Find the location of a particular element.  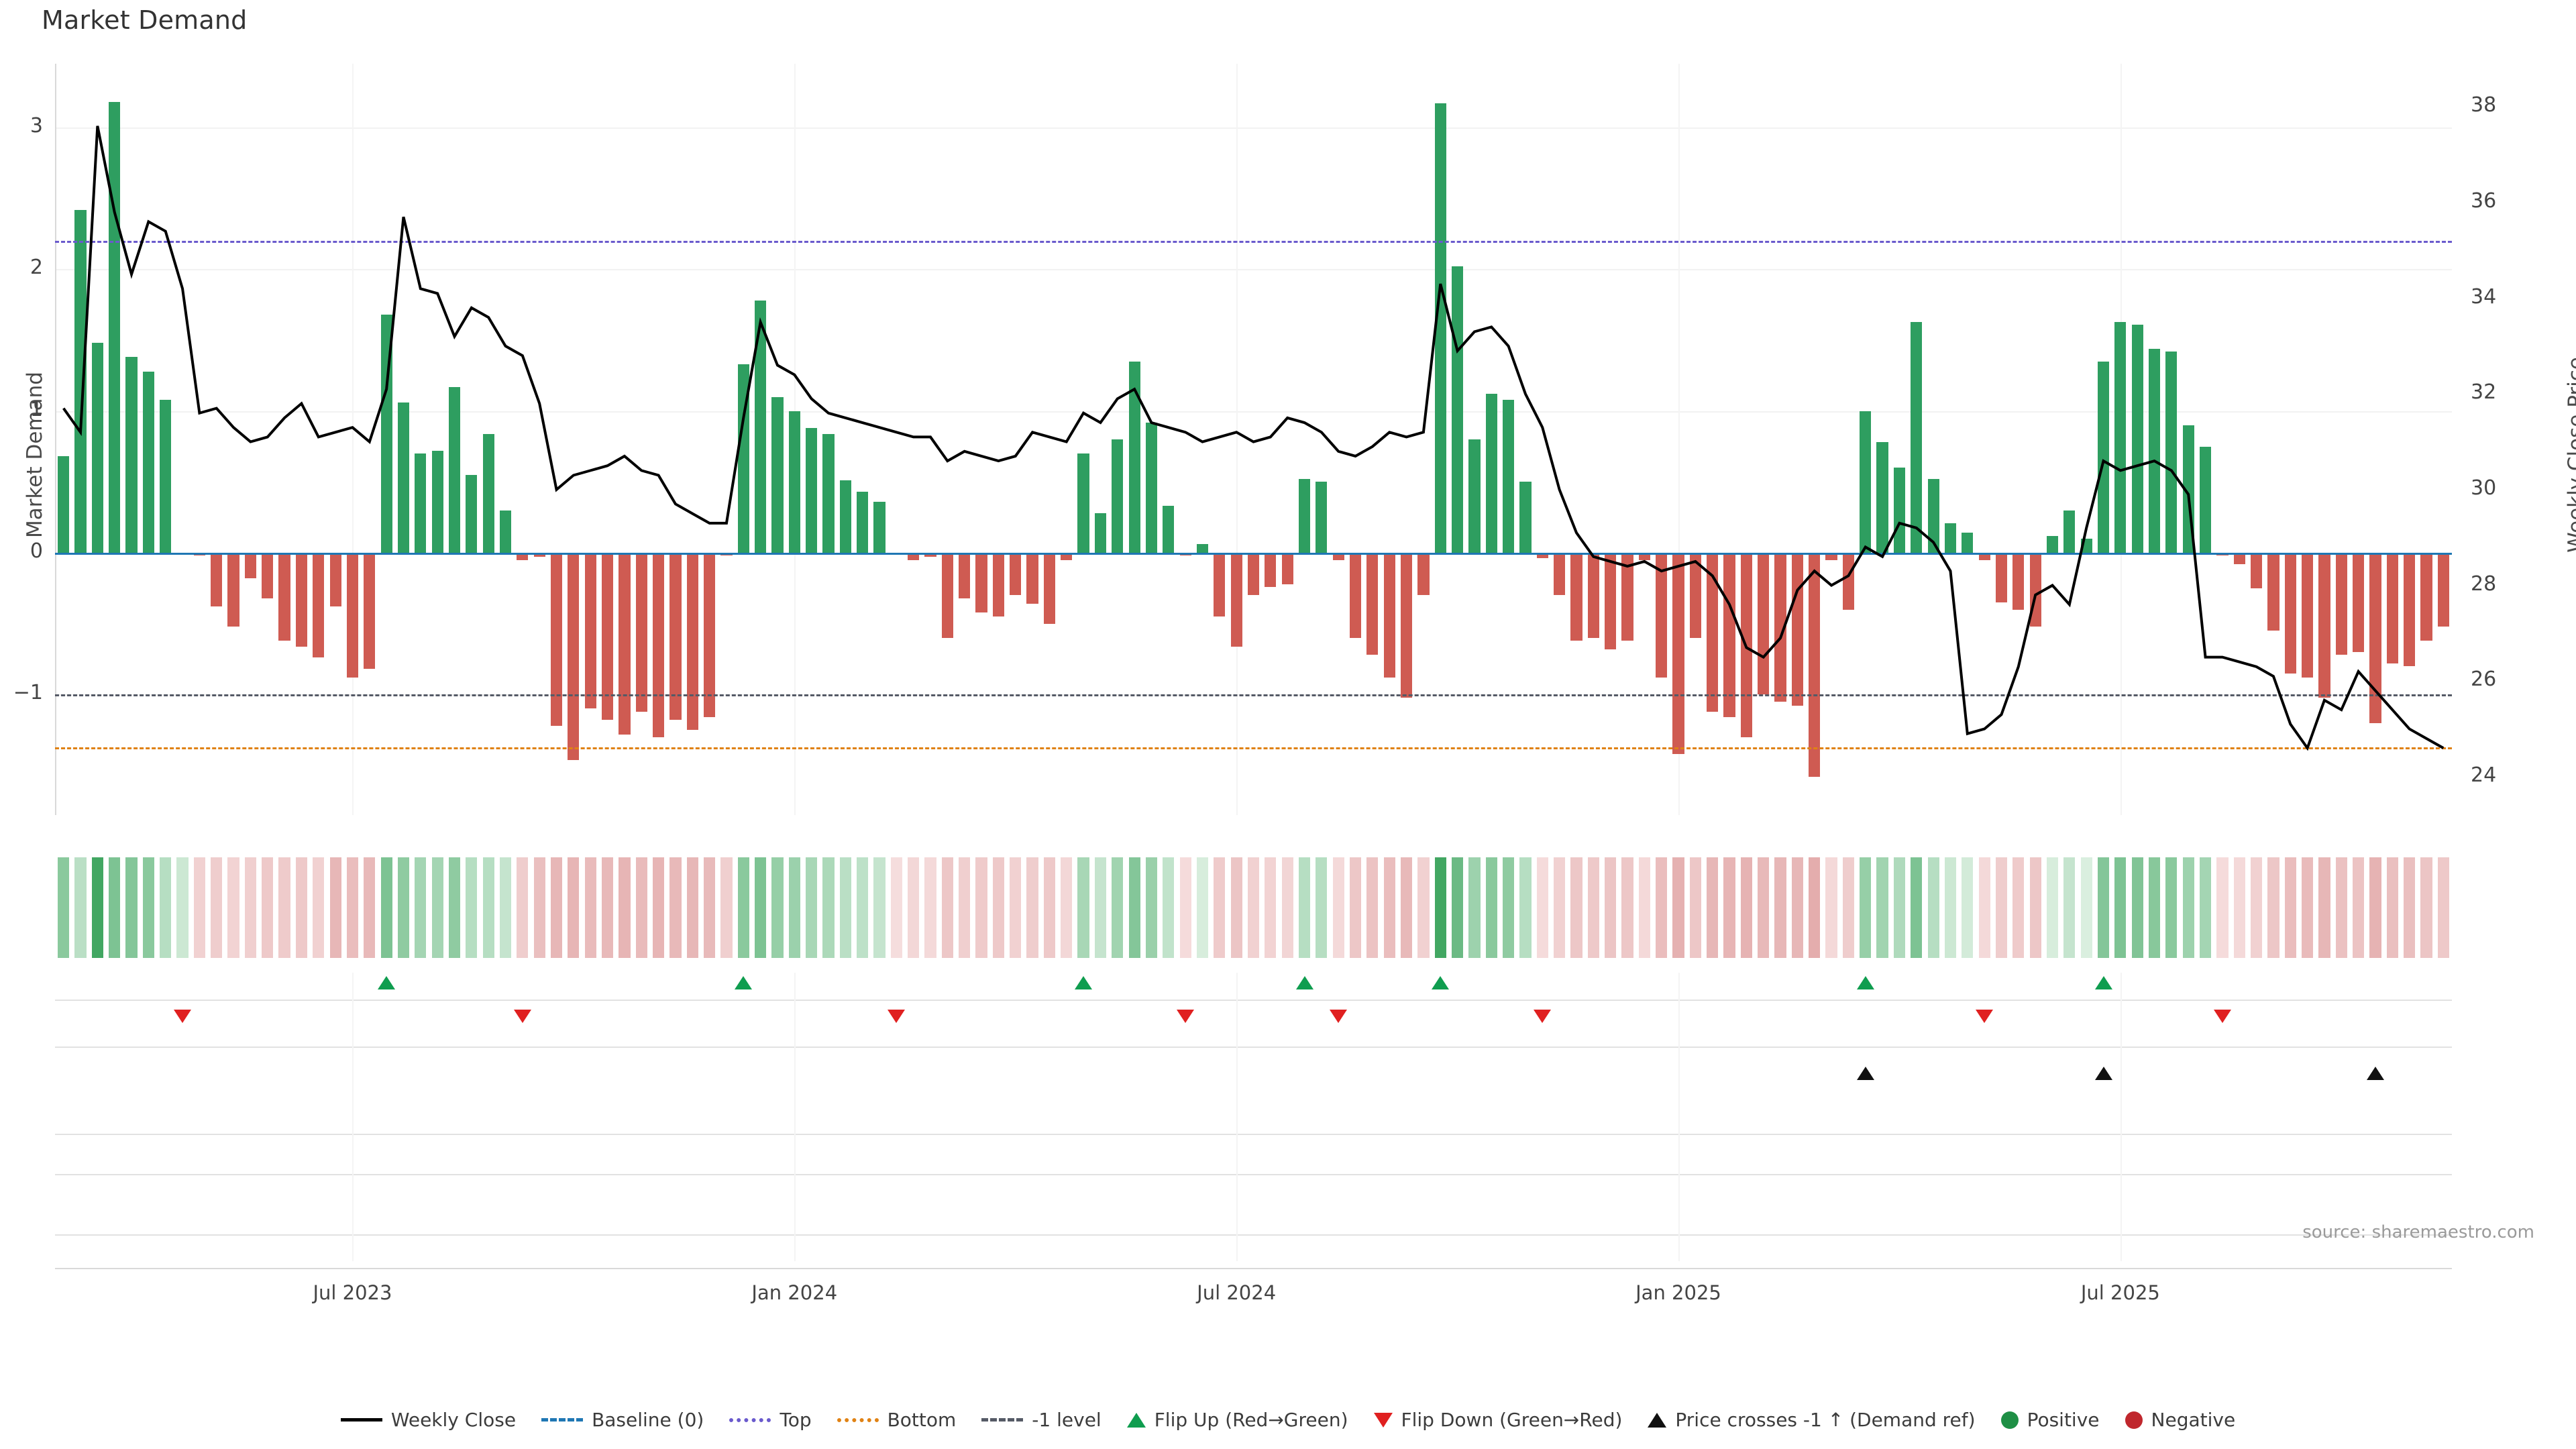

legend-item: Flip Down (Green→Red) is located at coordinates (1498, 1420).